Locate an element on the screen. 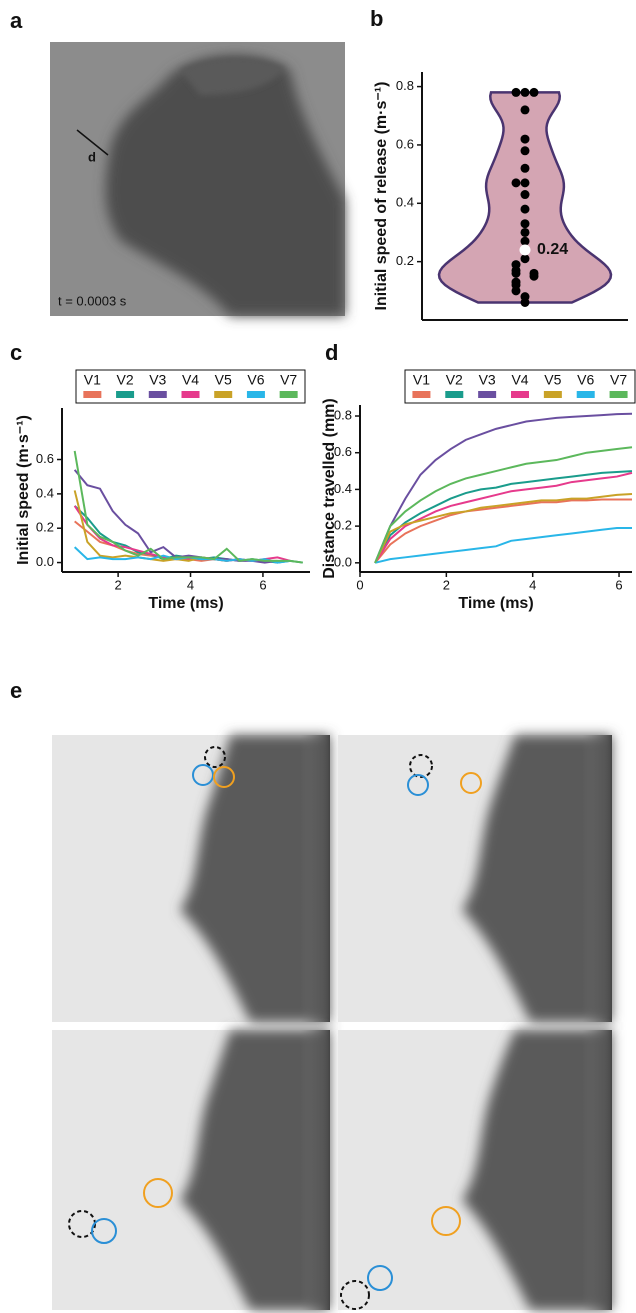 This screenshot has width=636, height=1313. y-axis-label: Initial speed of release (m·s⁻¹) is located at coordinates (381, 196).